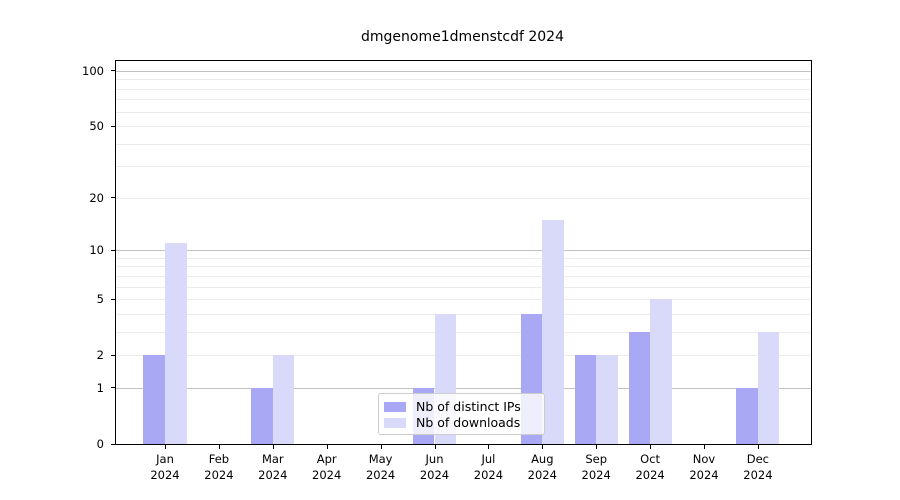  What do you see at coordinates (768, 387) in the screenshot?
I see `bar-downloads-dec` at bounding box center [768, 387].